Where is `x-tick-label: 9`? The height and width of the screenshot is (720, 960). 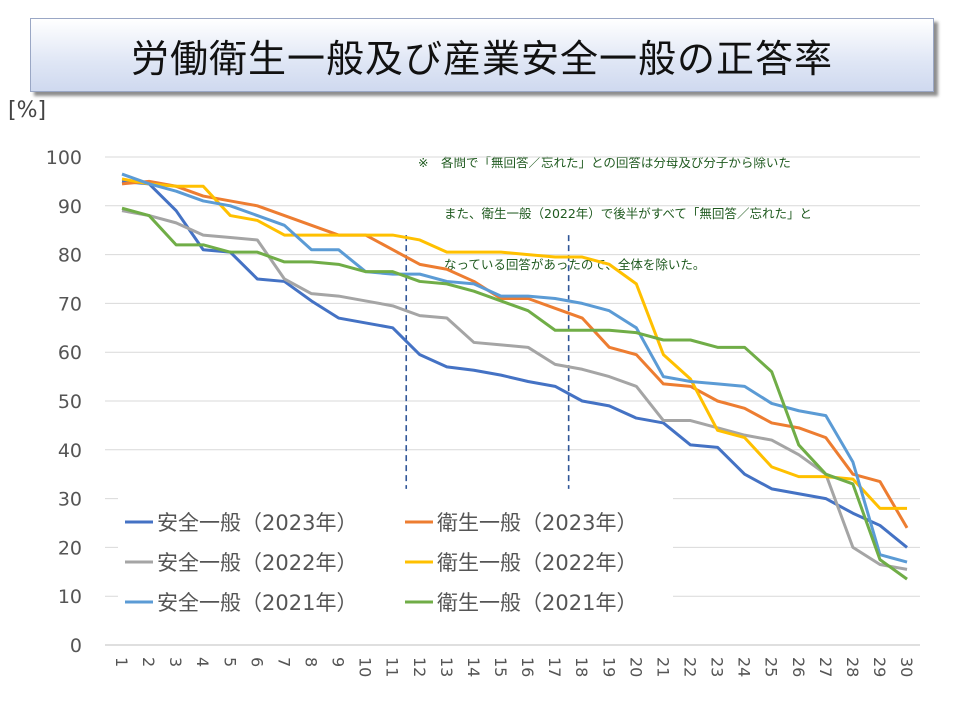
x-tick-label: 9 is located at coordinates (338, 662).